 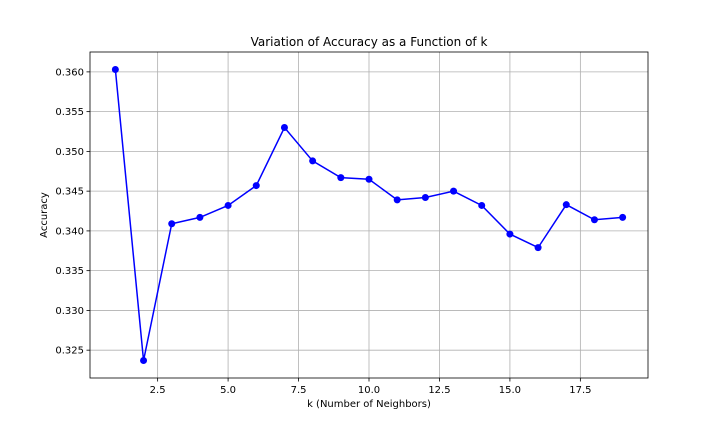 I want to click on x-tick-label: 10.0, so click(x=369, y=390).